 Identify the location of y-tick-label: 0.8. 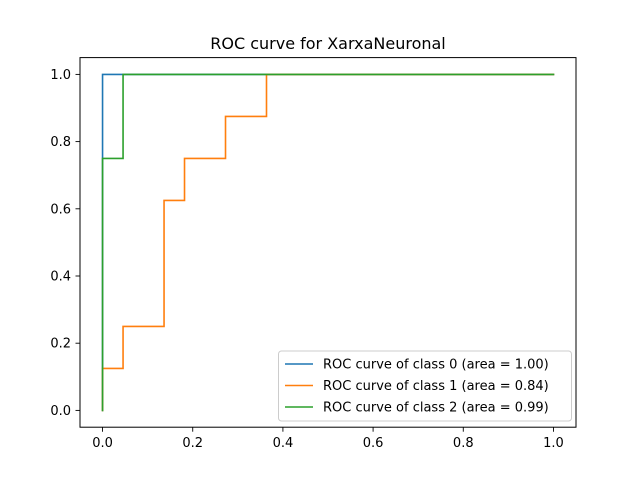
(60, 142).